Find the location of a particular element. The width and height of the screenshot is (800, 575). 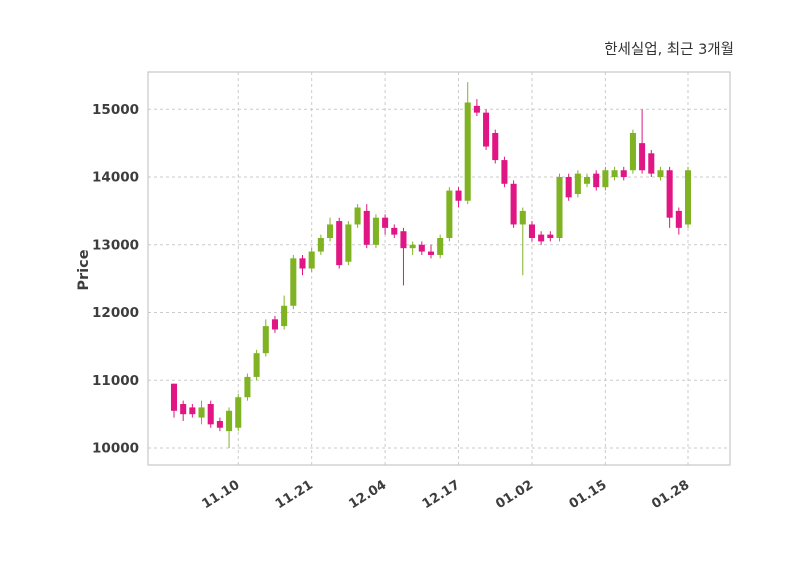

x-tick-label: 01.02 is located at coordinates (514, 495).